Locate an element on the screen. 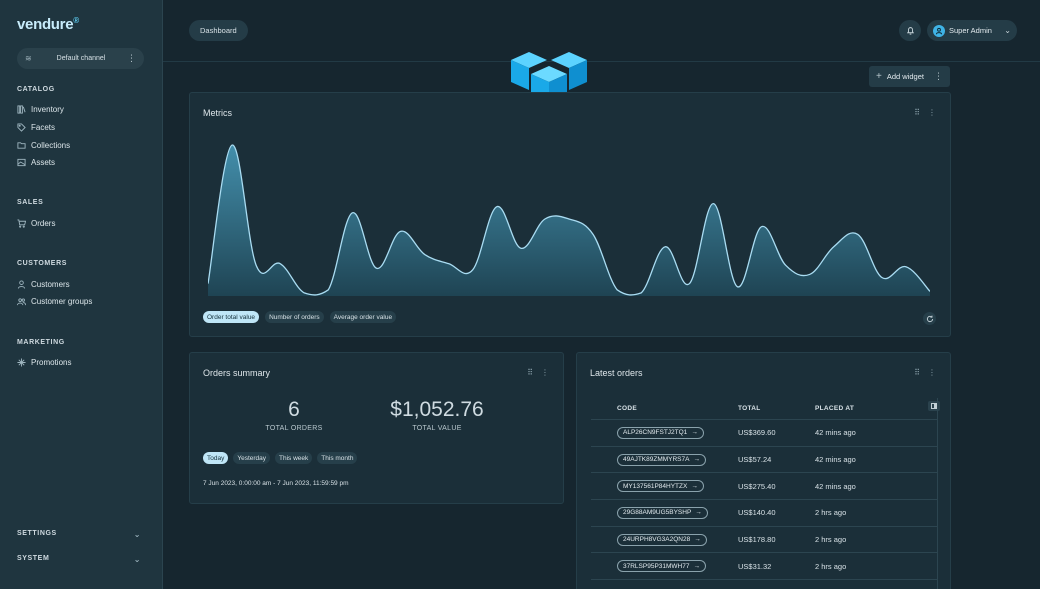 The width and height of the screenshot is (1040, 589). sidebar-item-label: Customer groups is located at coordinates (62, 301).